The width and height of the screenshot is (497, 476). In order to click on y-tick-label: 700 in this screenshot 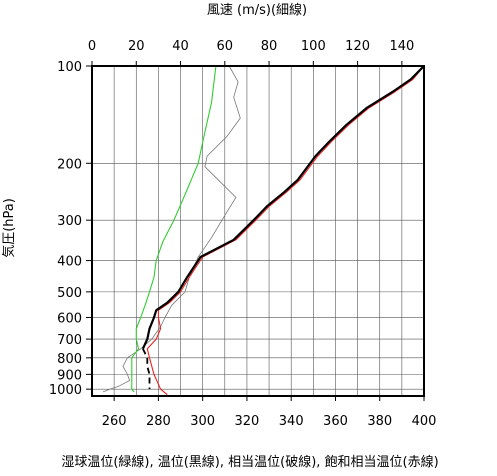, I will do `click(69, 340)`.